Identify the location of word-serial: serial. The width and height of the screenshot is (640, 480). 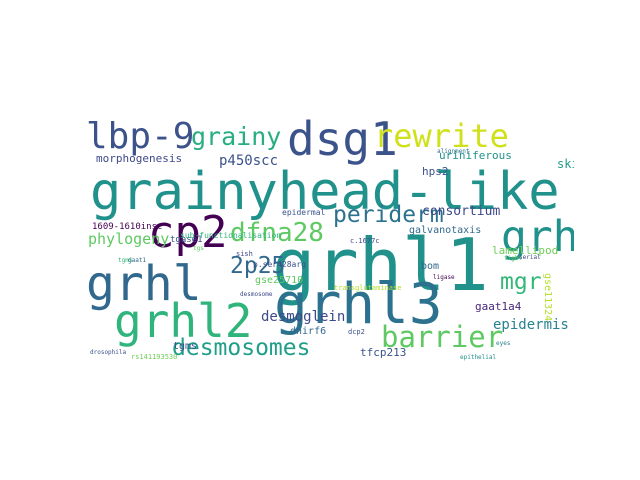
(530, 257).